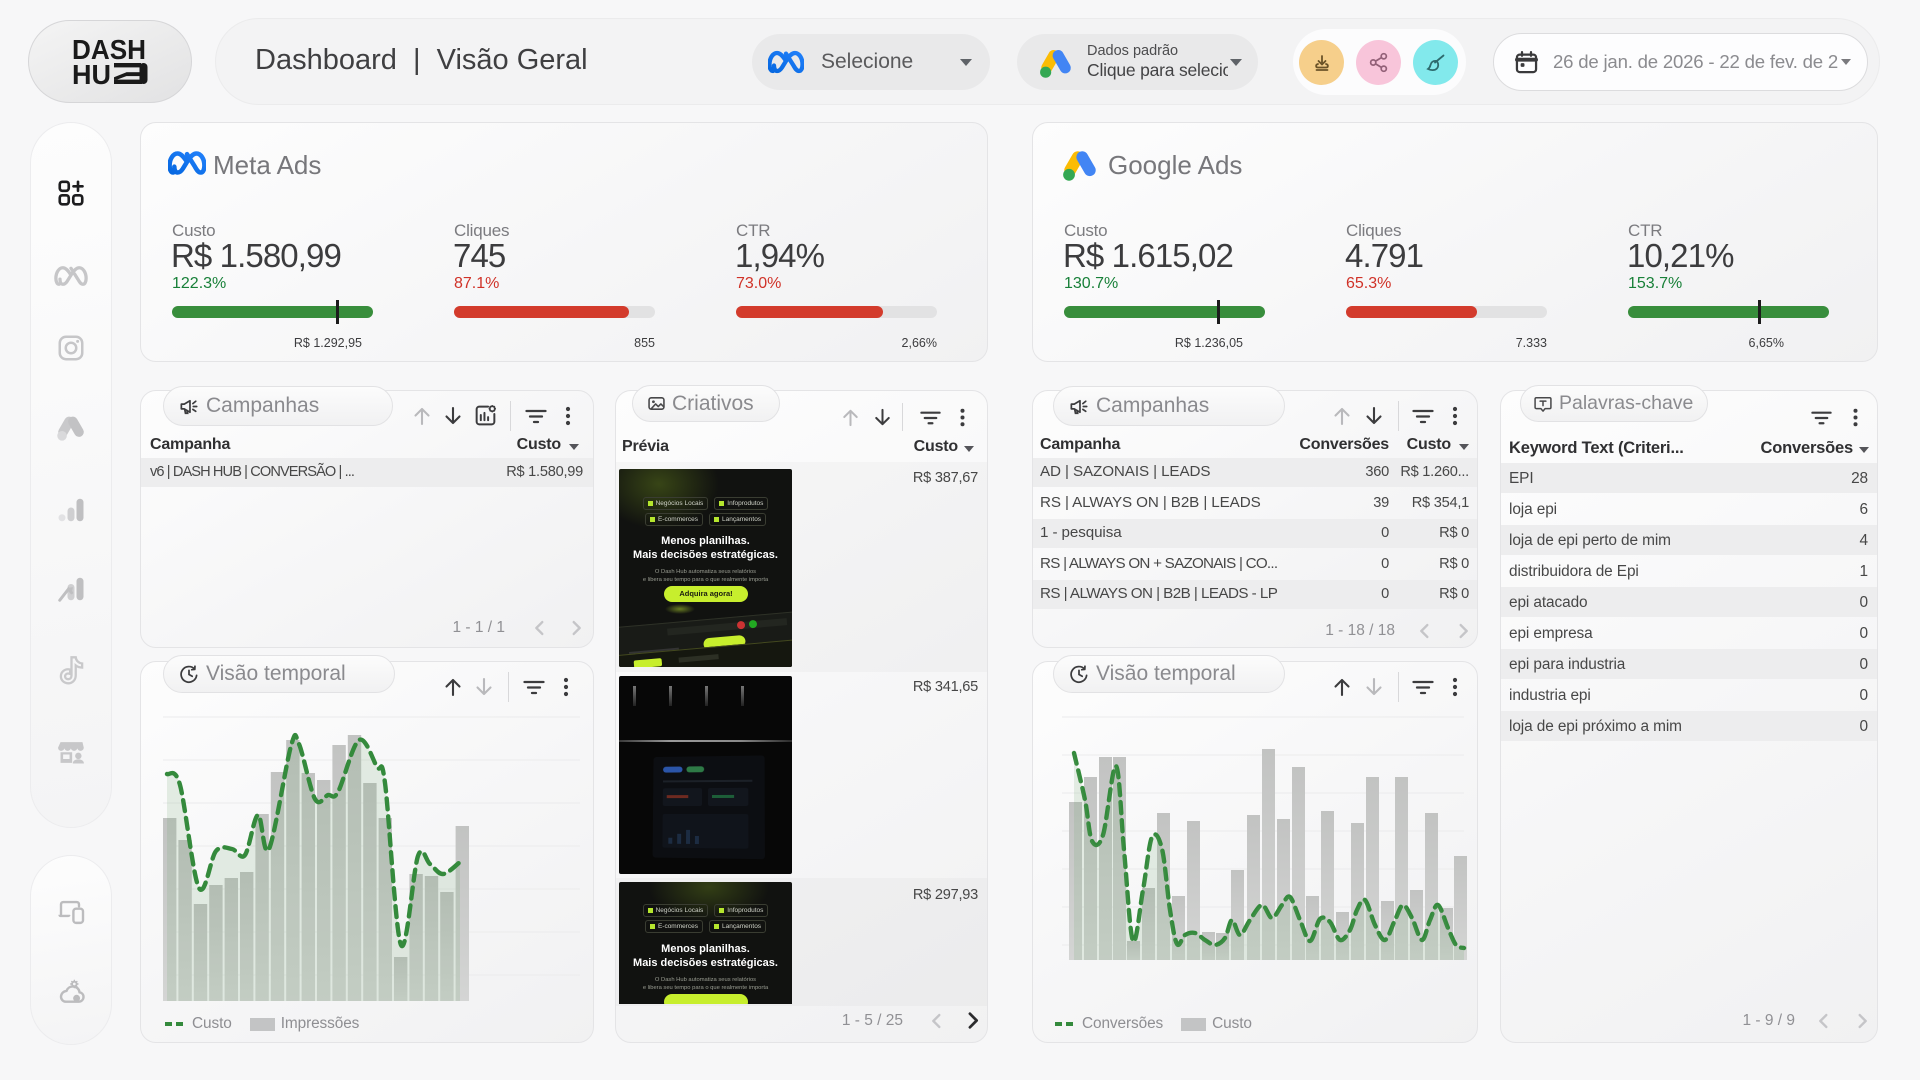 This screenshot has width=1920, height=1080. Describe the element at coordinates (109, 52) in the screenshot. I see `svg-text: DASH` at that location.